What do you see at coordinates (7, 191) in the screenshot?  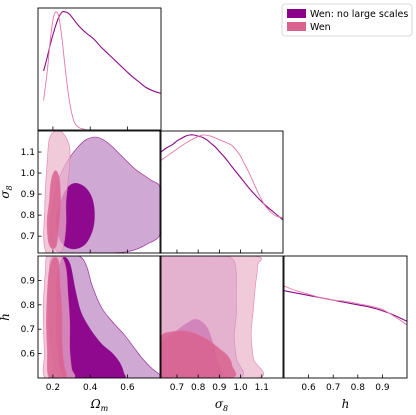 I see `y-axis-label-s8: σ8` at bounding box center [7, 191].